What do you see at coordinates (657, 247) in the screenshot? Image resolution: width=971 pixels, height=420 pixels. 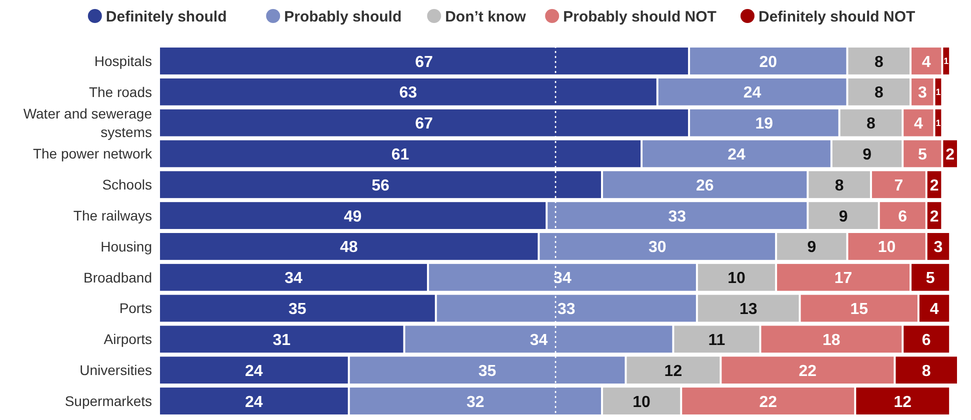 I see `data-label: 30` at bounding box center [657, 247].